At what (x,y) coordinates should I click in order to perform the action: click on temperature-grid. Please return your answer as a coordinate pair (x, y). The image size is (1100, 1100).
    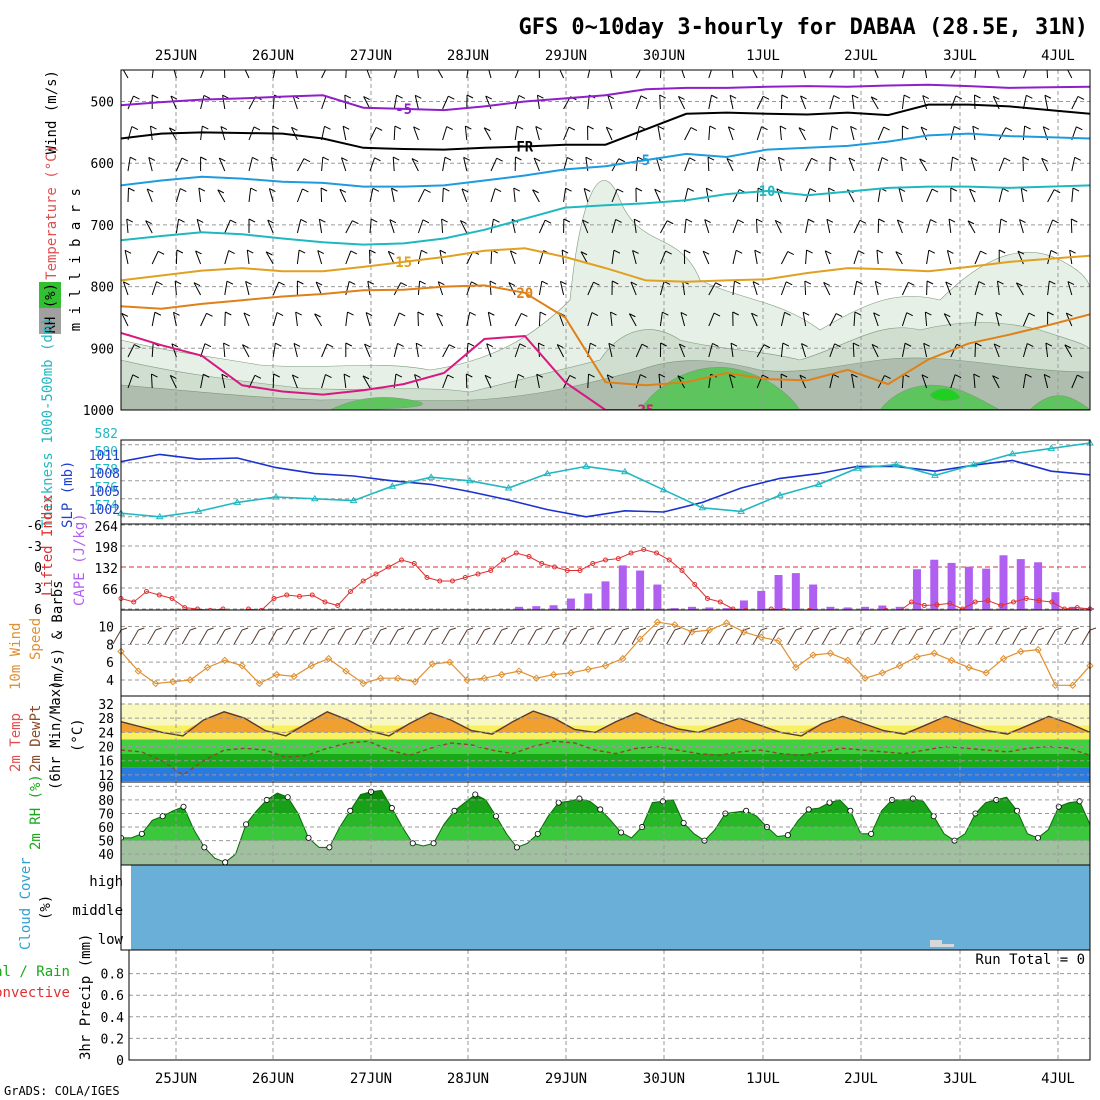
    Looking at the image, I should click on (605, 739).